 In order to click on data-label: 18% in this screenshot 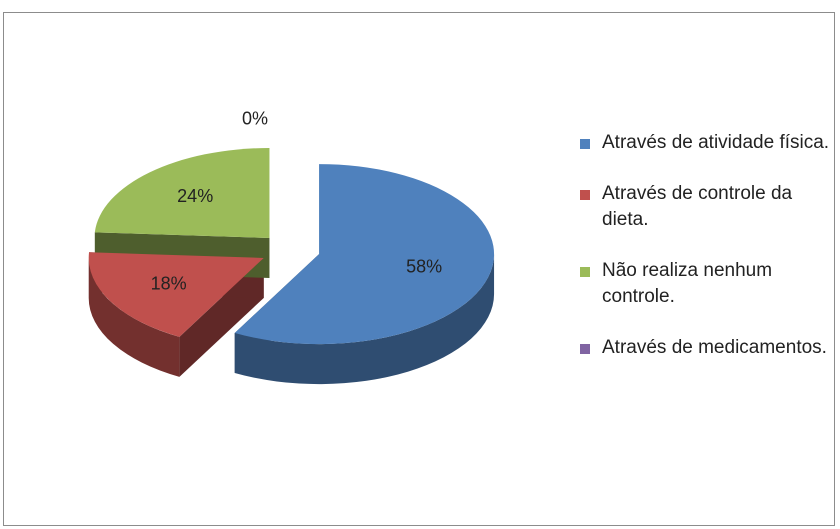, I will do `click(169, 284)`.